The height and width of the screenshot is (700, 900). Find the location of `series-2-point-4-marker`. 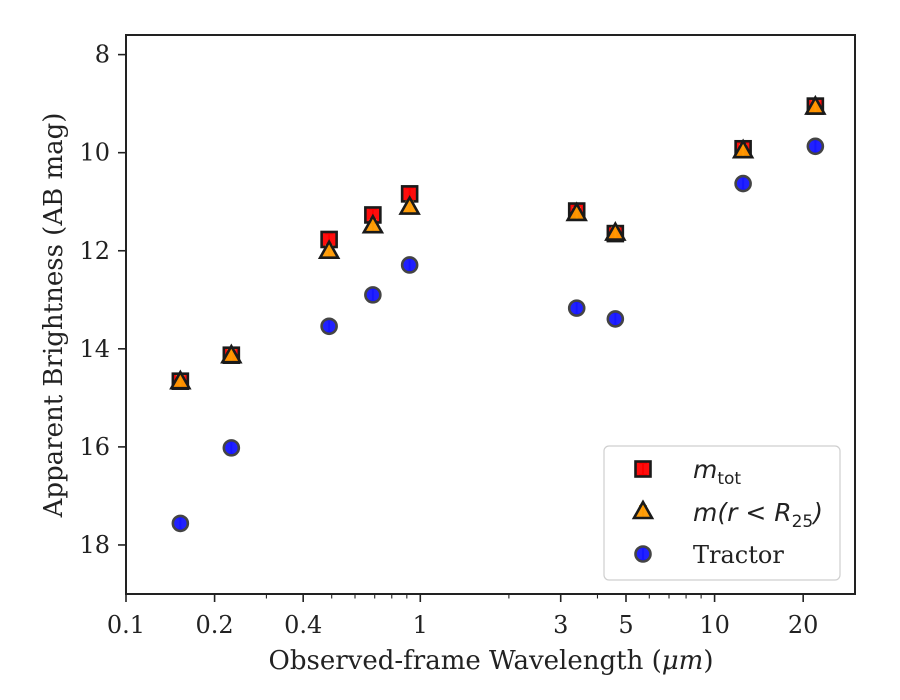

series-2-point-4-marker is located at coordinates (409, 265).